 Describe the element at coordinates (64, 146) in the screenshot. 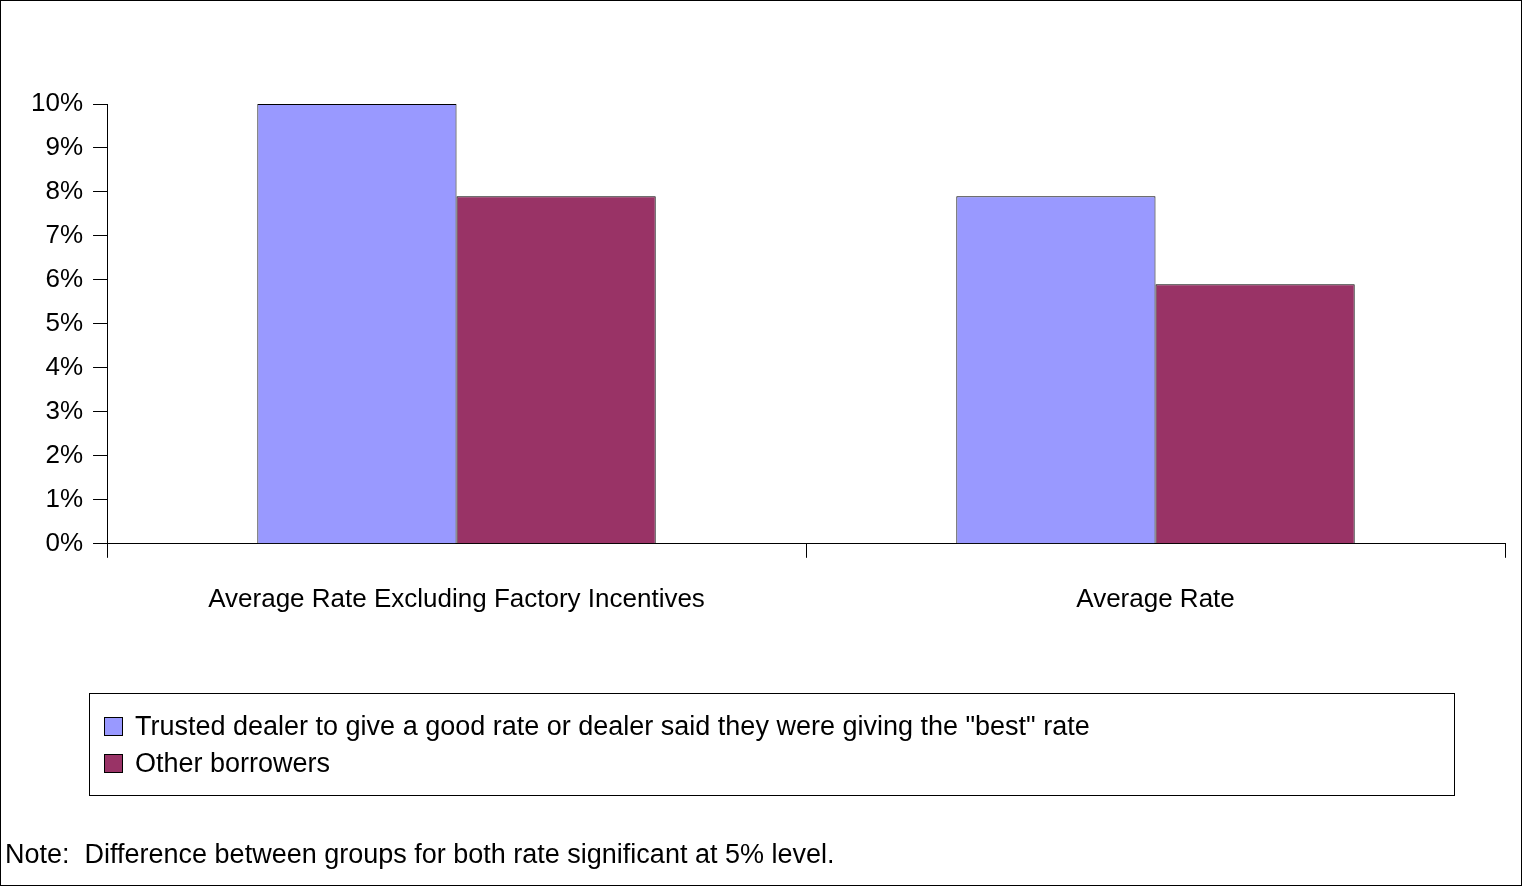

I see `y-tick-label: 9%` at that location.